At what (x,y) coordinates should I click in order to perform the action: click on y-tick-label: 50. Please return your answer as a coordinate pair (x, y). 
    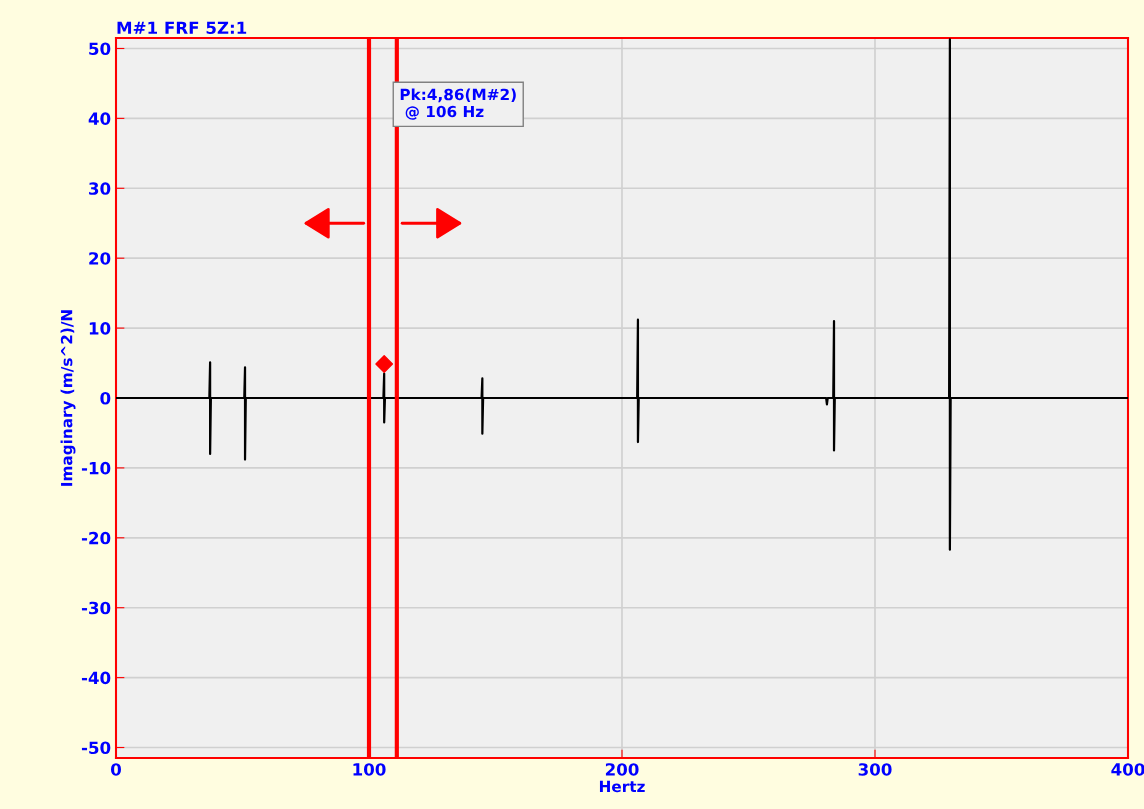
    Looking at the image, I should click on (100, 49).